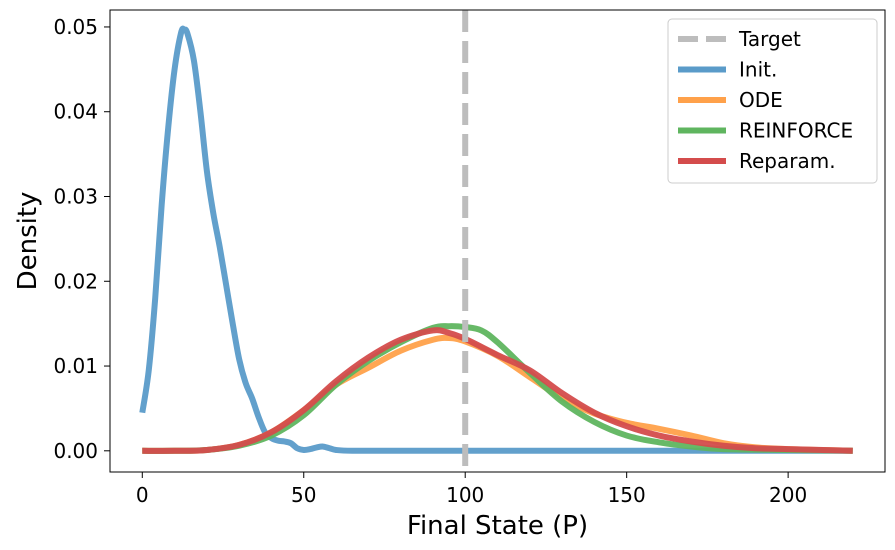  Describe the element at coordinates (497, 526) in the screenshot. I see `x-axis-label: Final State (P)` at that location.